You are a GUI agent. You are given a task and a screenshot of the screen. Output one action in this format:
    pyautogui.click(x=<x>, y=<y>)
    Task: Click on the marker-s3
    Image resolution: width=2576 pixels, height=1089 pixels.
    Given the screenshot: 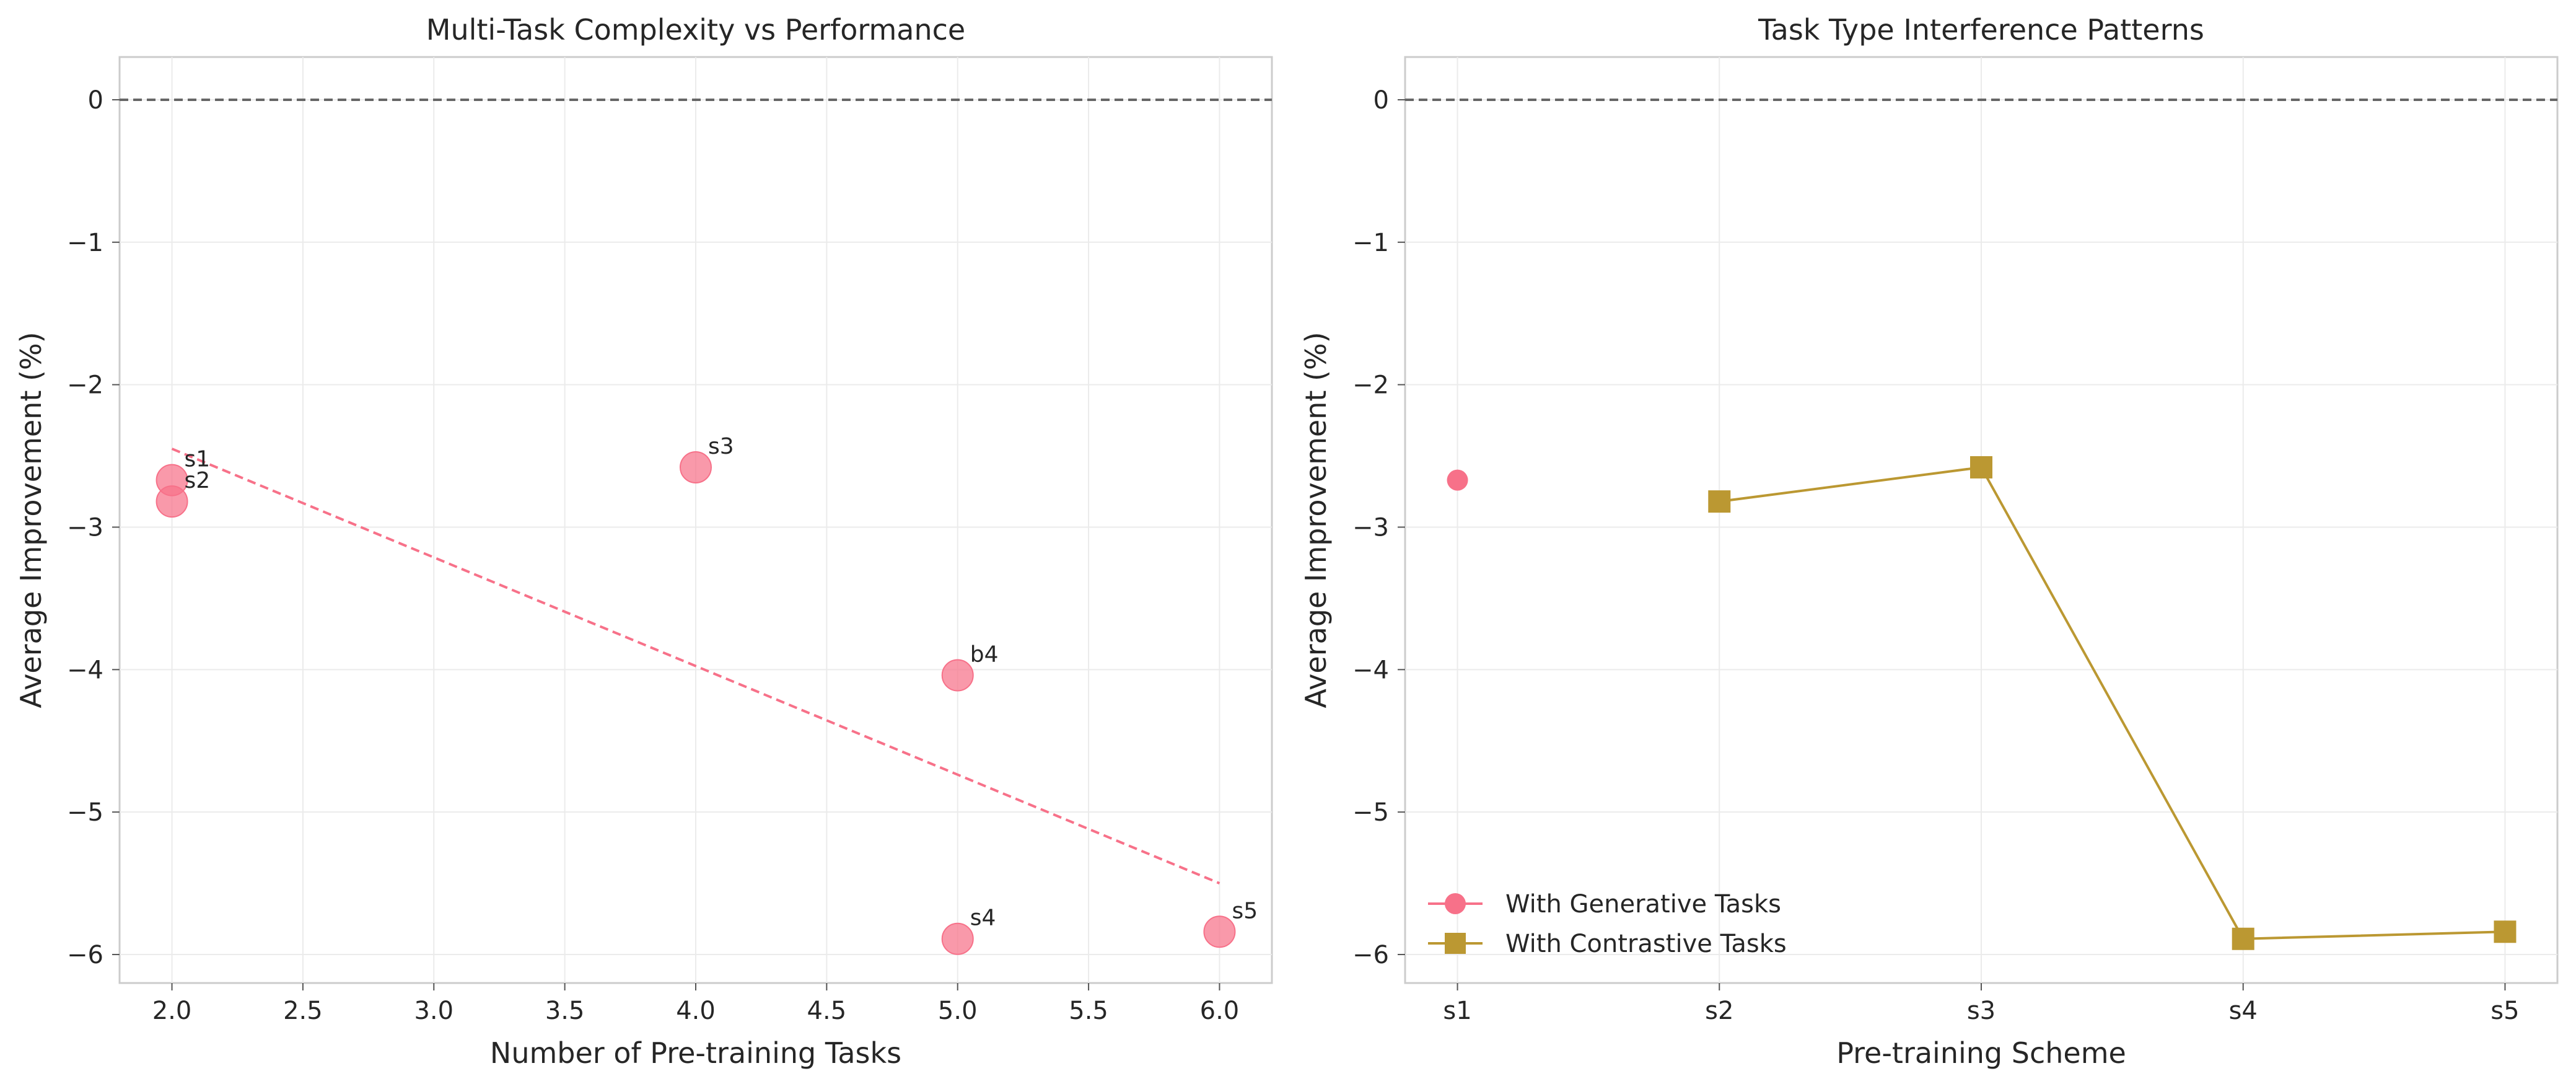 What is the action you would take?
    pyautogui.click(x=1981, y=467)
    